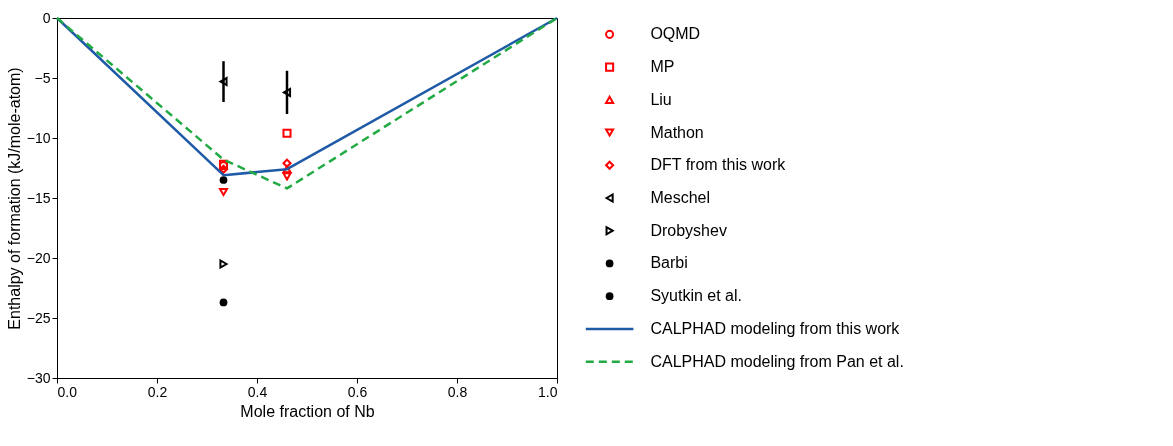 Image resolution: width=1173 pixels, height=446 pixels. Describe the element at coordinates (307, 411) in the screenshot. I see `x-axis-title: Mole fraction of Nb` at that location.